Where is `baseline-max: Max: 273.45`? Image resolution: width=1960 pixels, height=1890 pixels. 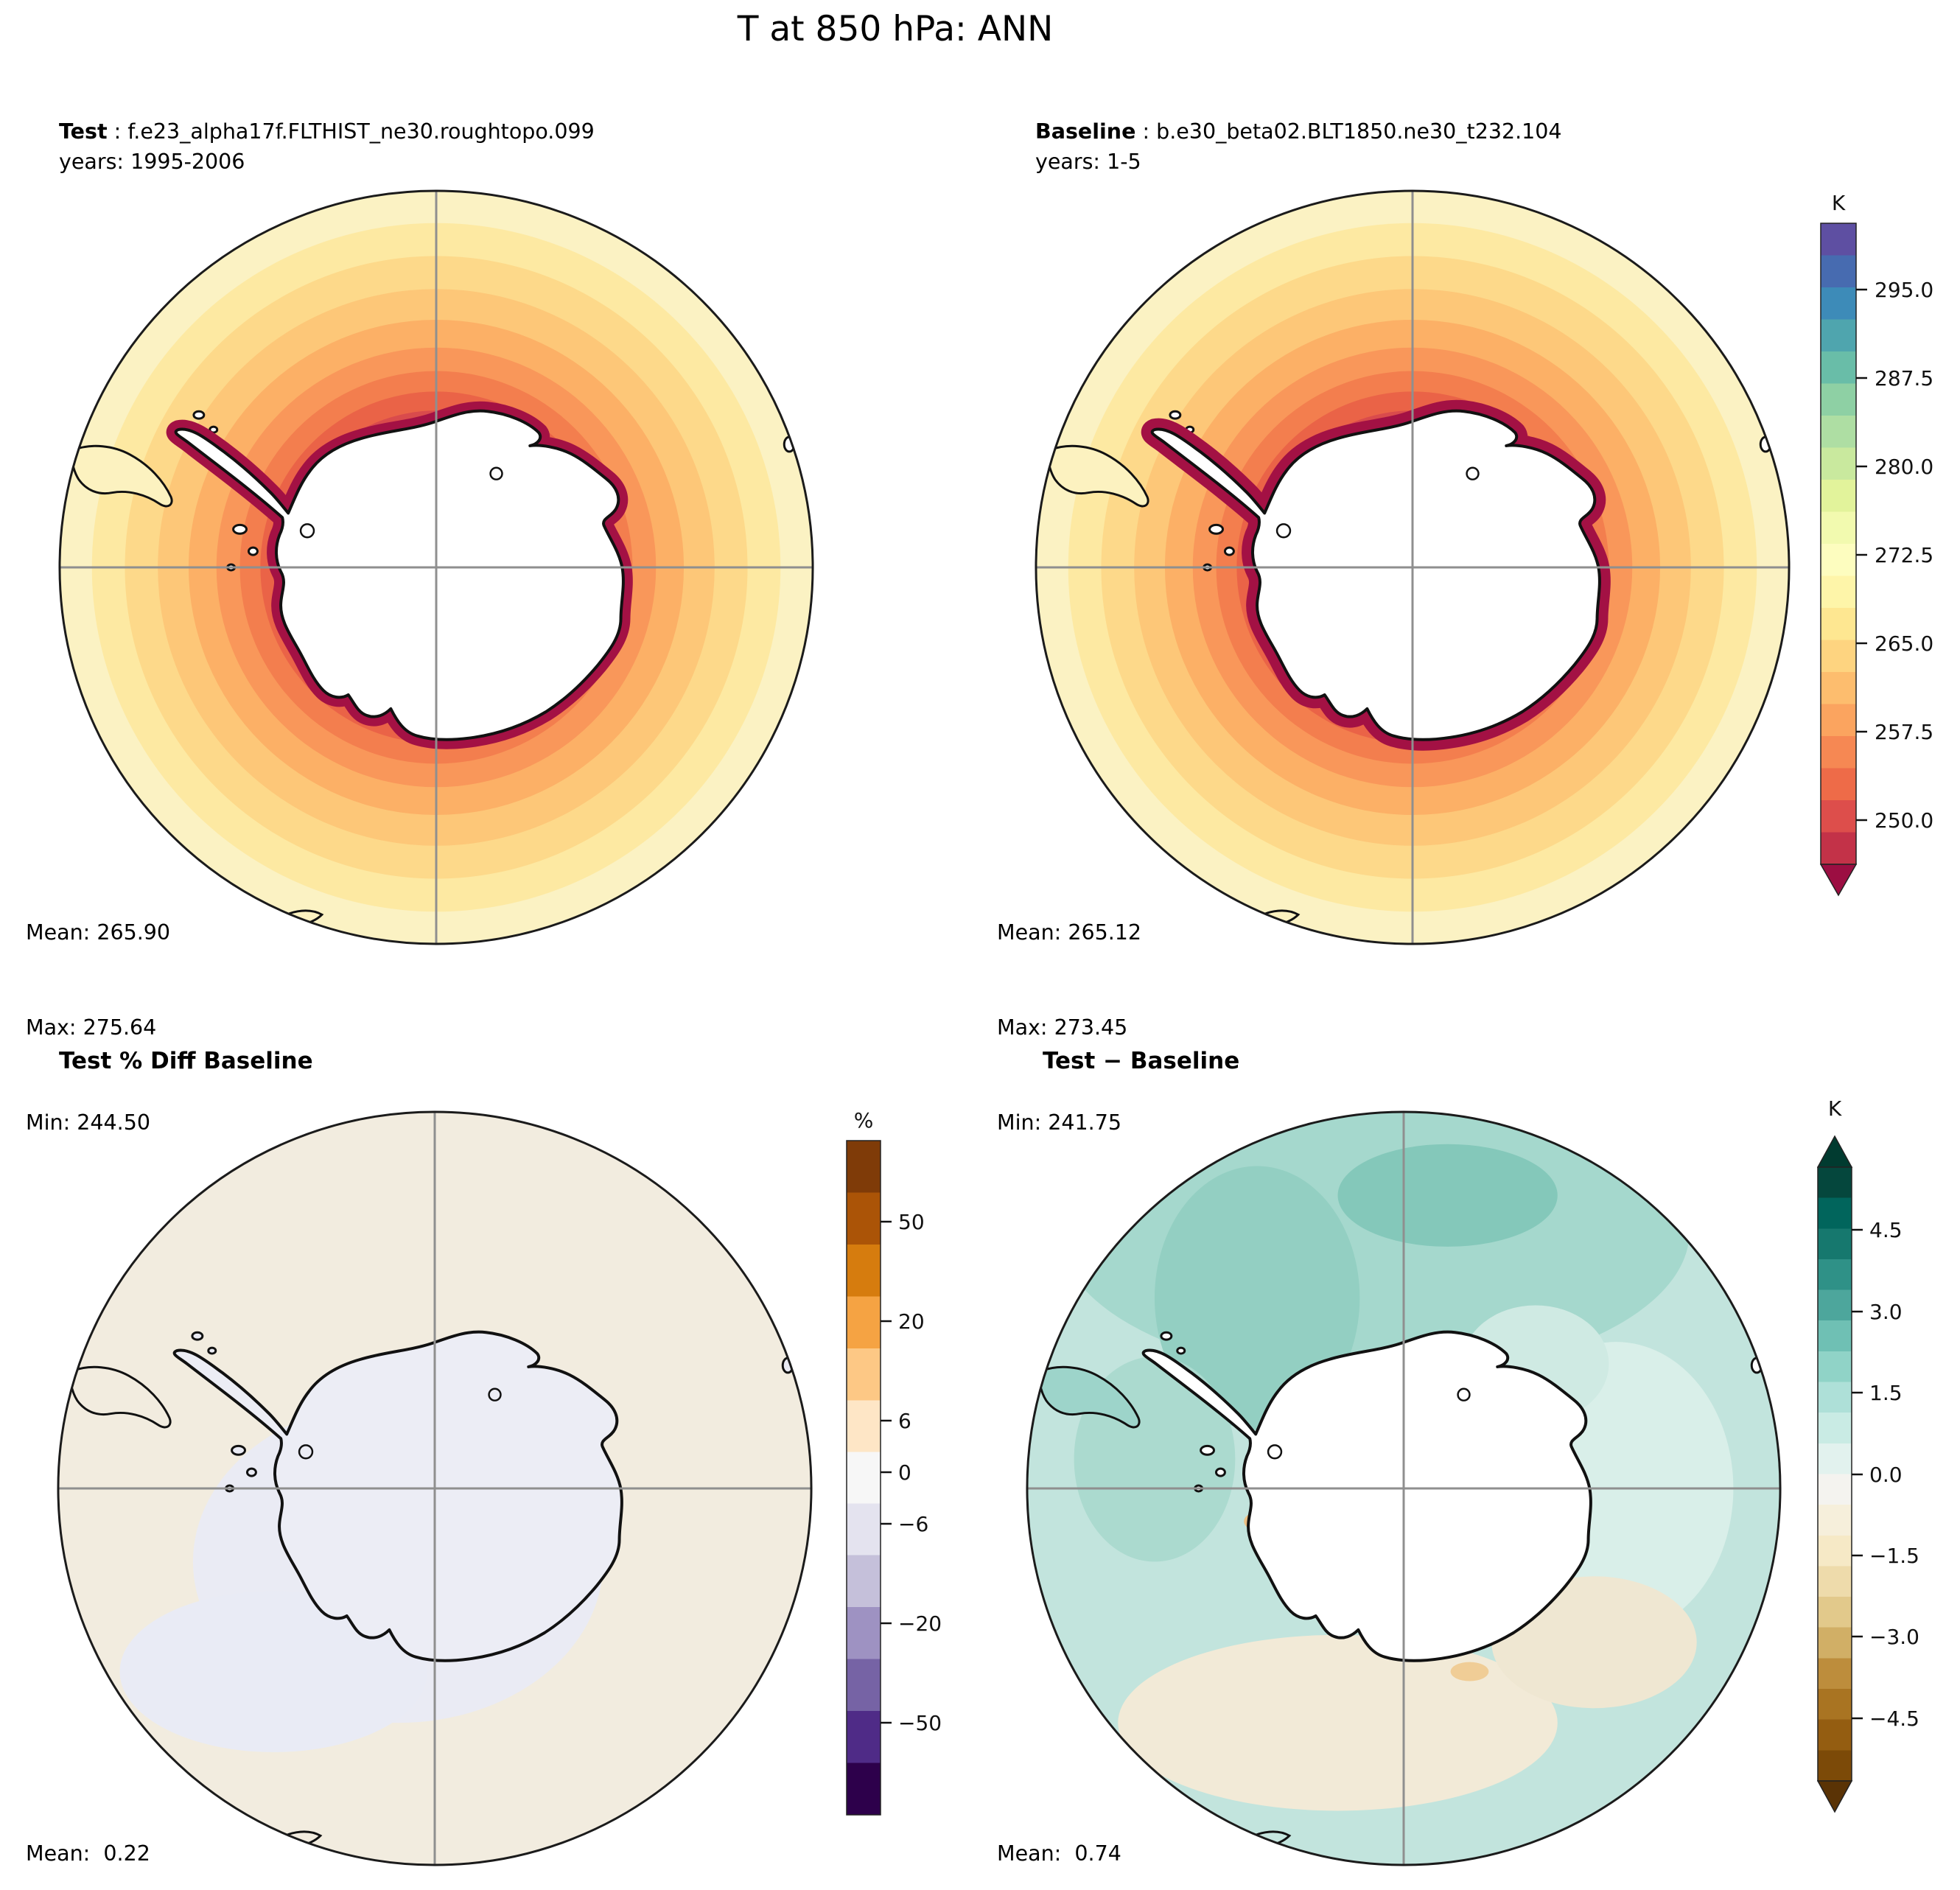
baseline-max: Max: 273.45 is located at coordinates (1062, 1027).